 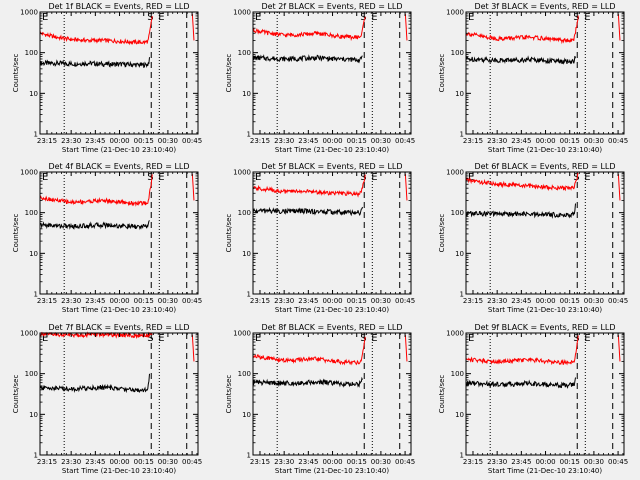 What do you see at coordinates (331, 166) in the screenshot?
I see `panel-title: Det 5f BLACK = Events, RED = LLD` at bounding box center [331, 166].